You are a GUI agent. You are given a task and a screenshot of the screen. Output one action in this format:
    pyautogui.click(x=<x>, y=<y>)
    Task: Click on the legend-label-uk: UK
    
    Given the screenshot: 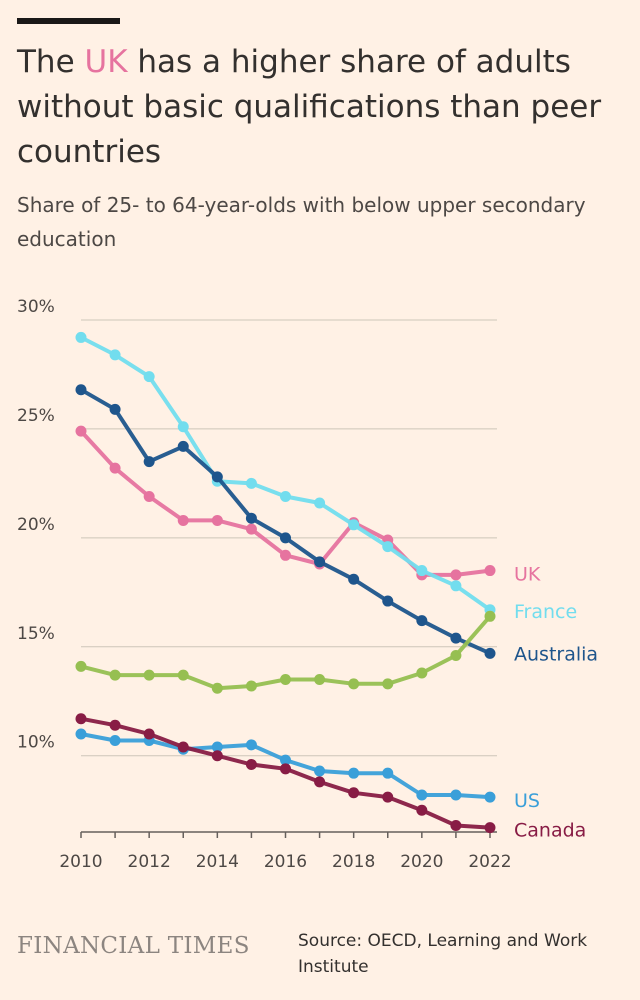 What is the action you would take?
    pyautogui.click(x=527, y=575)
    